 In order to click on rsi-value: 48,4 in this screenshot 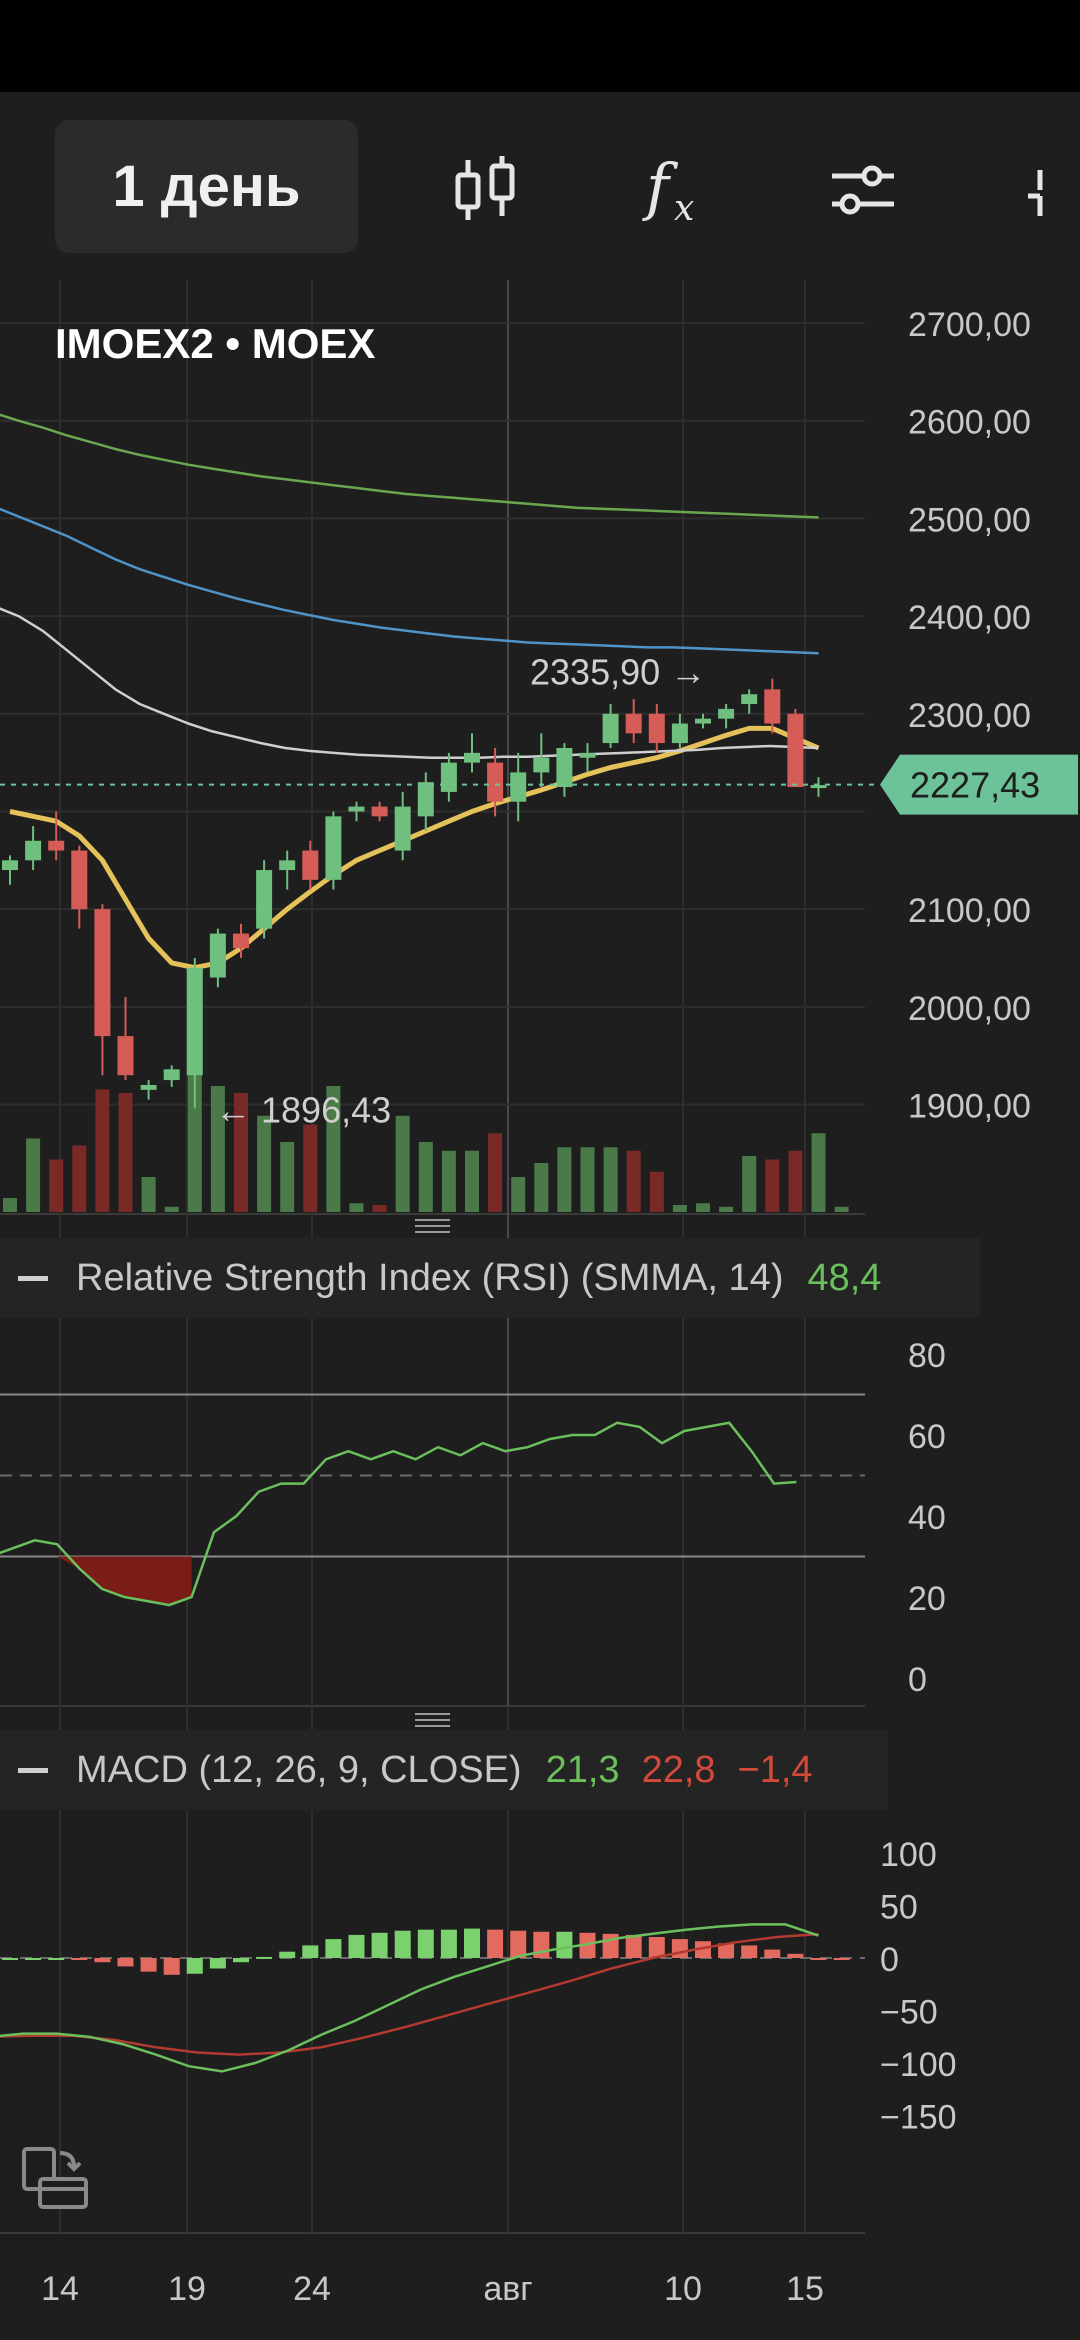, I will do `click(844, 1277)`.